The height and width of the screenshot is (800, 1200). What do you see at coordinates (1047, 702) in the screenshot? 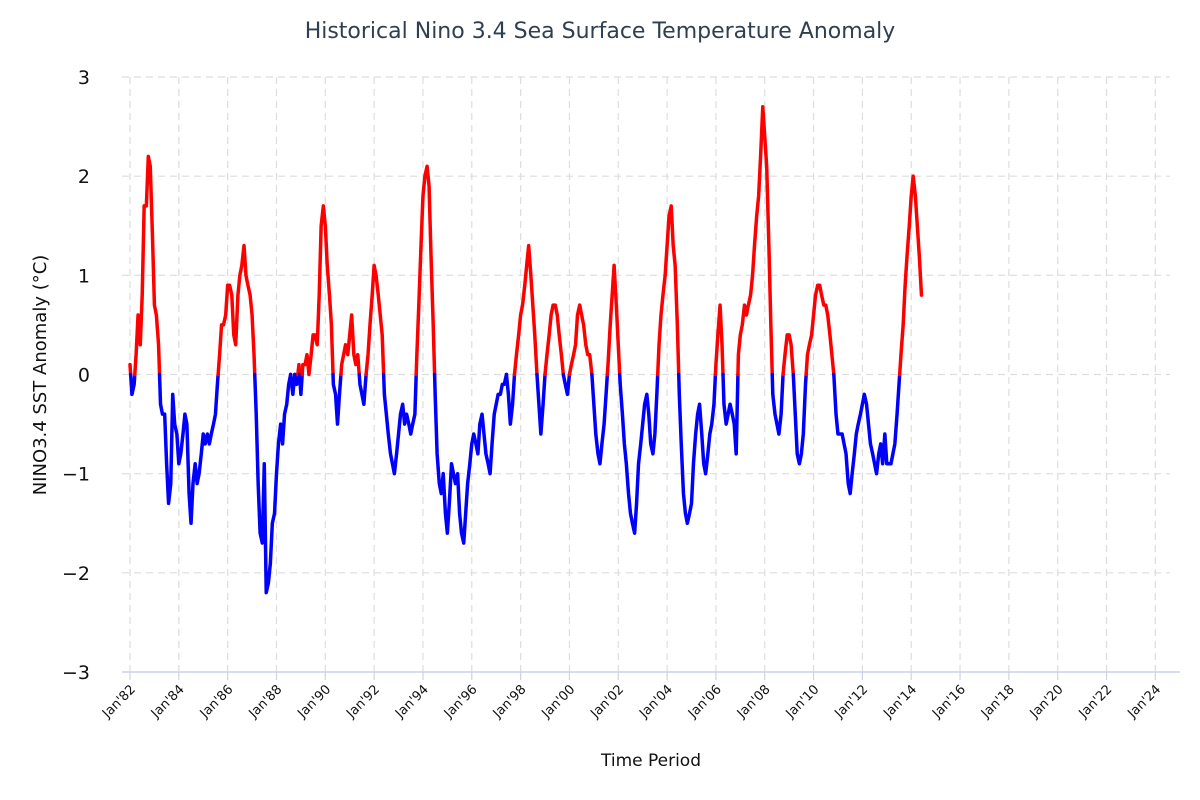
I see `x-tick-label: Jan'20` at bounding box center [1047, 702].